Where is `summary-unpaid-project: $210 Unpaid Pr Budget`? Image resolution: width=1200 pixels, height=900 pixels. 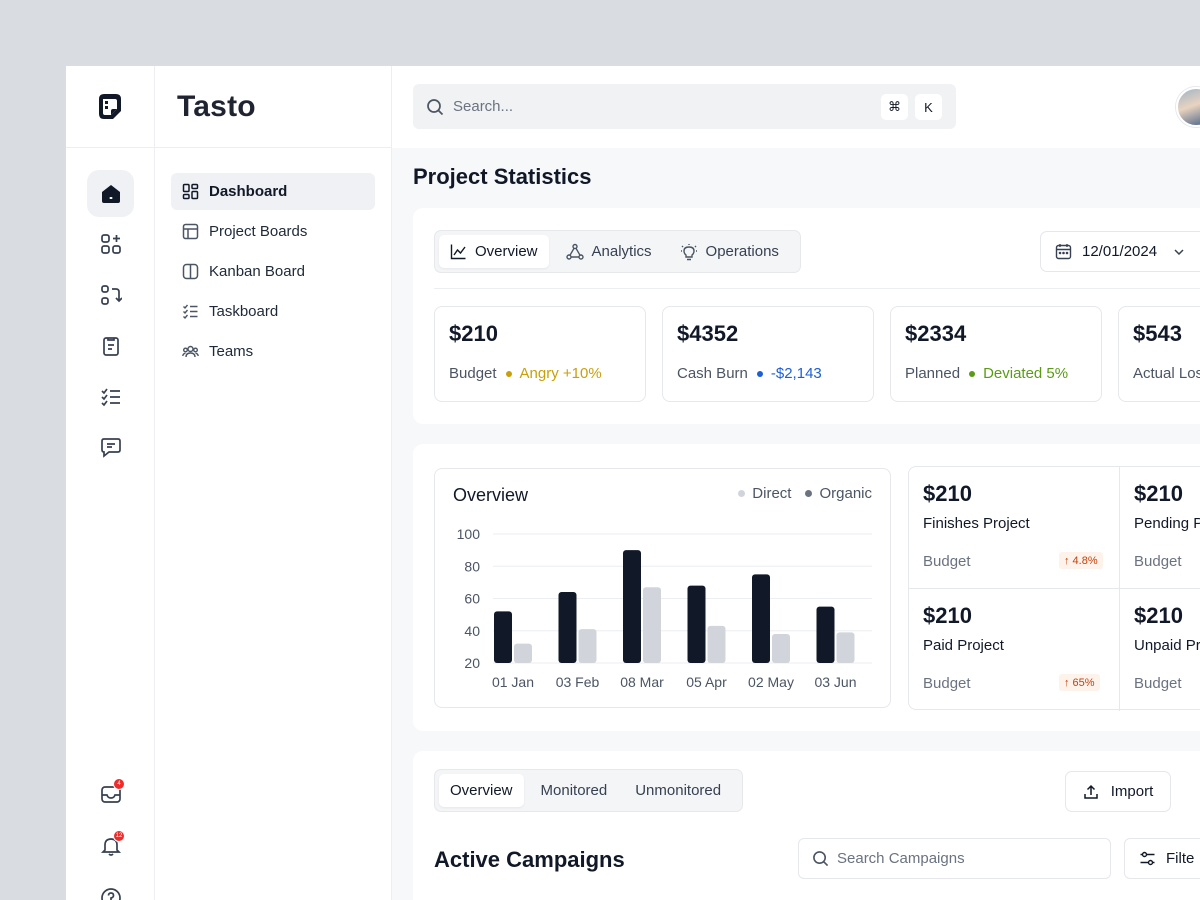
summary-unpaid-project: $210 Unpaid Pr Budget is located at coordinates (1160, 649).